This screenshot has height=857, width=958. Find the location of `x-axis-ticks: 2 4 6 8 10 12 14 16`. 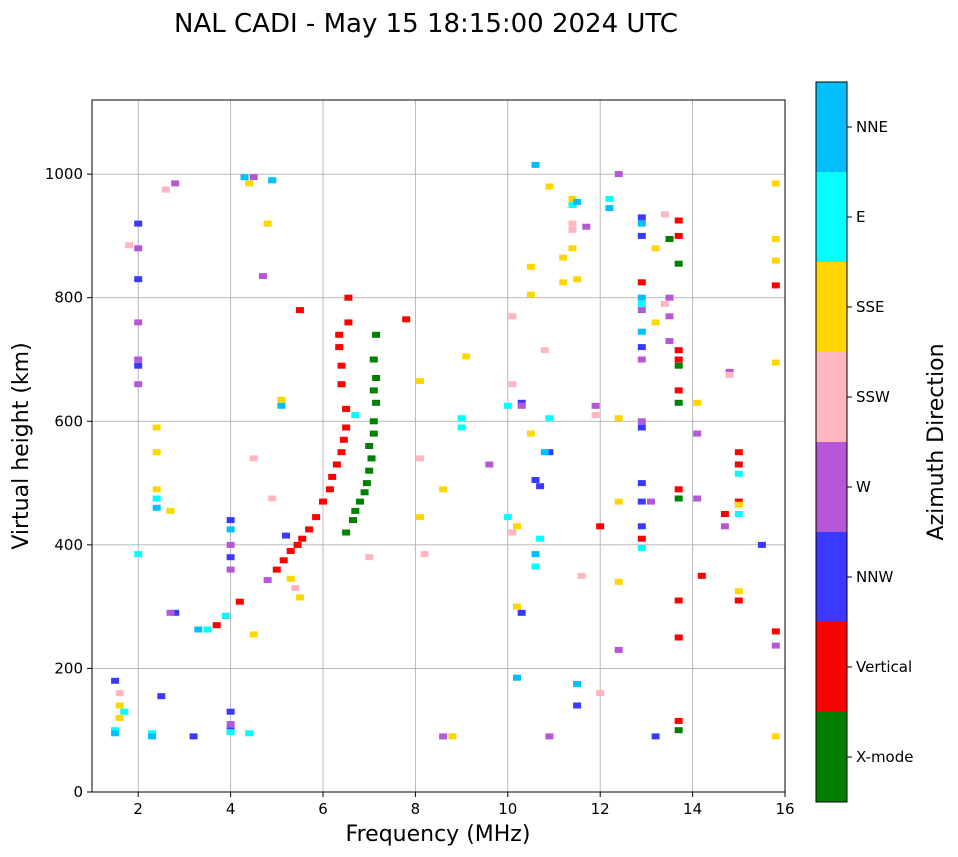

x-axis-ticks: 2 4 6 8 10 12 14 16 is located at coordinates (464, 805).